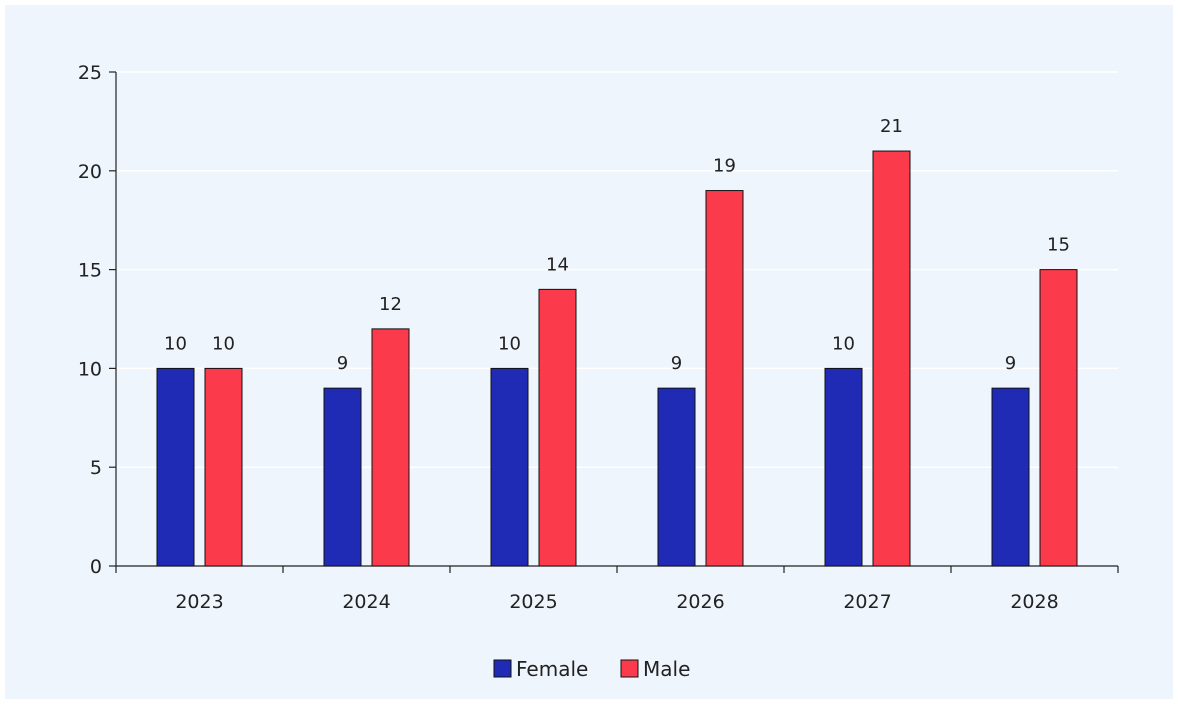  What do you see at coordinates (552, 669) in the screenshot?
I see `legend-label-female: Female` at bounding box center [552, 669].